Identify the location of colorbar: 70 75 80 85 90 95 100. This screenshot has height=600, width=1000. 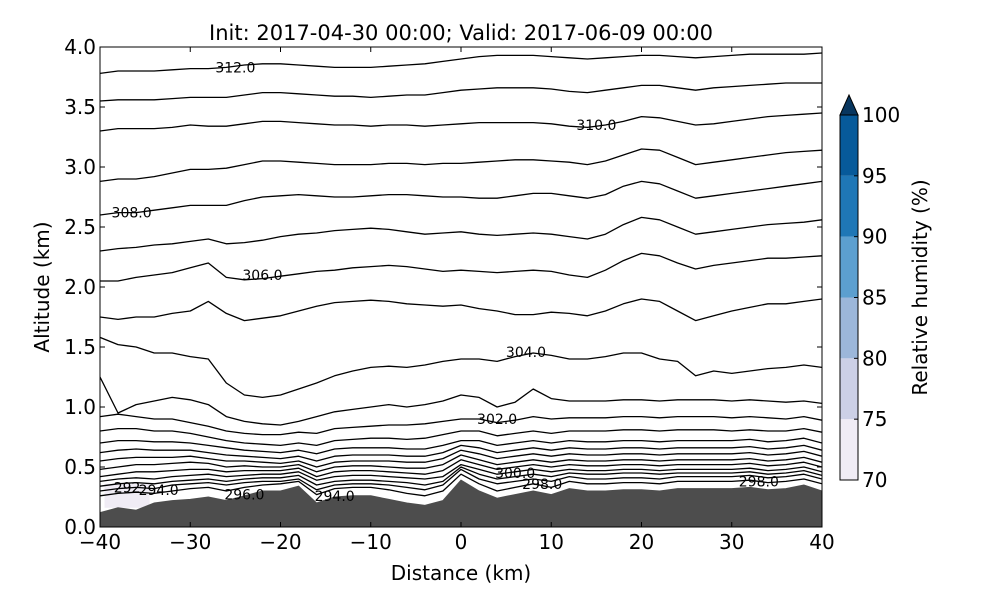
(869, 292).